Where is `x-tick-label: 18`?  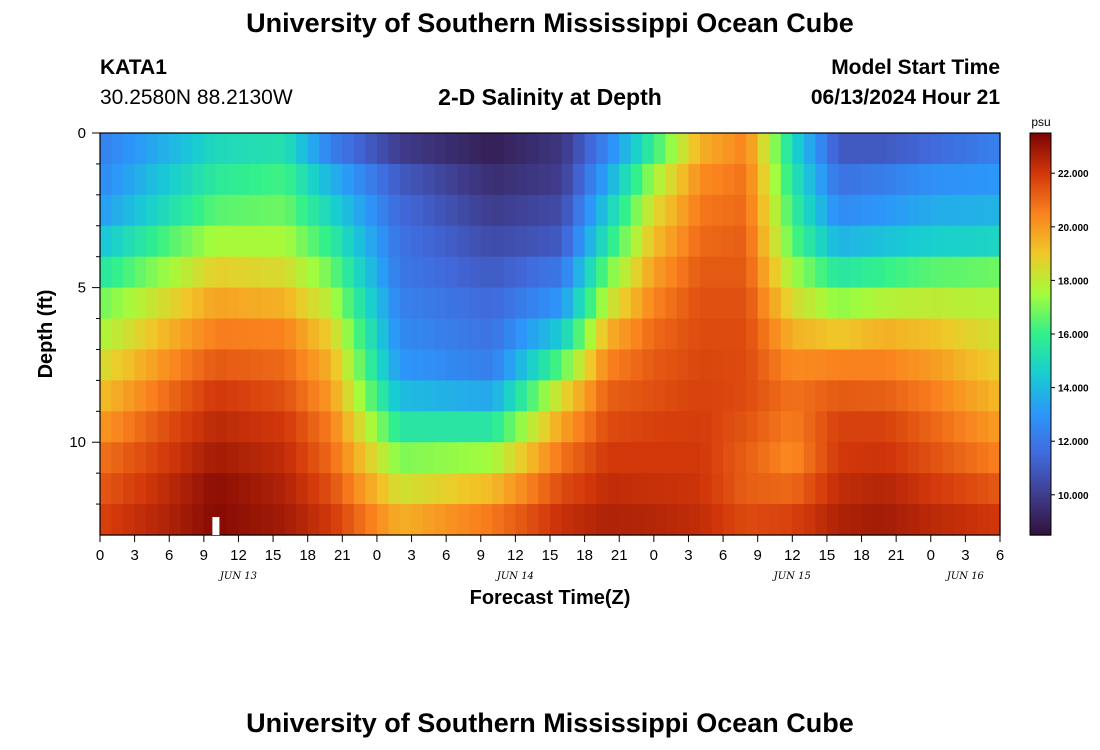
x-tick-label: 18 is located at coordinates (861, 555).